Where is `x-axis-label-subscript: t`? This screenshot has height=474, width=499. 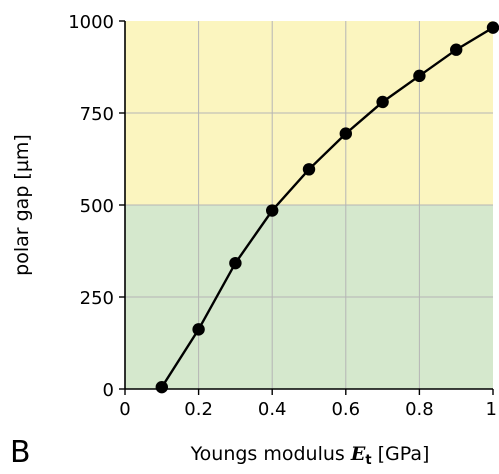
x-axis-label-subscript: t is located at coordinates (368, 460).